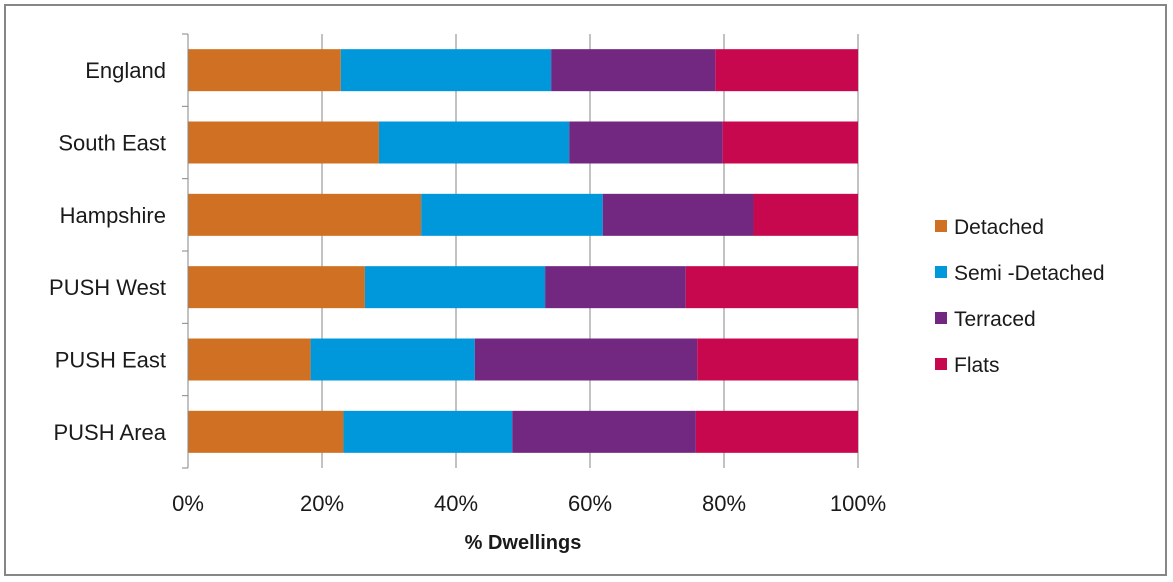 The height and width of the screenshot is (582, 1173). I want to click on legend-label: Semi -Detached, so click(1029, 273).